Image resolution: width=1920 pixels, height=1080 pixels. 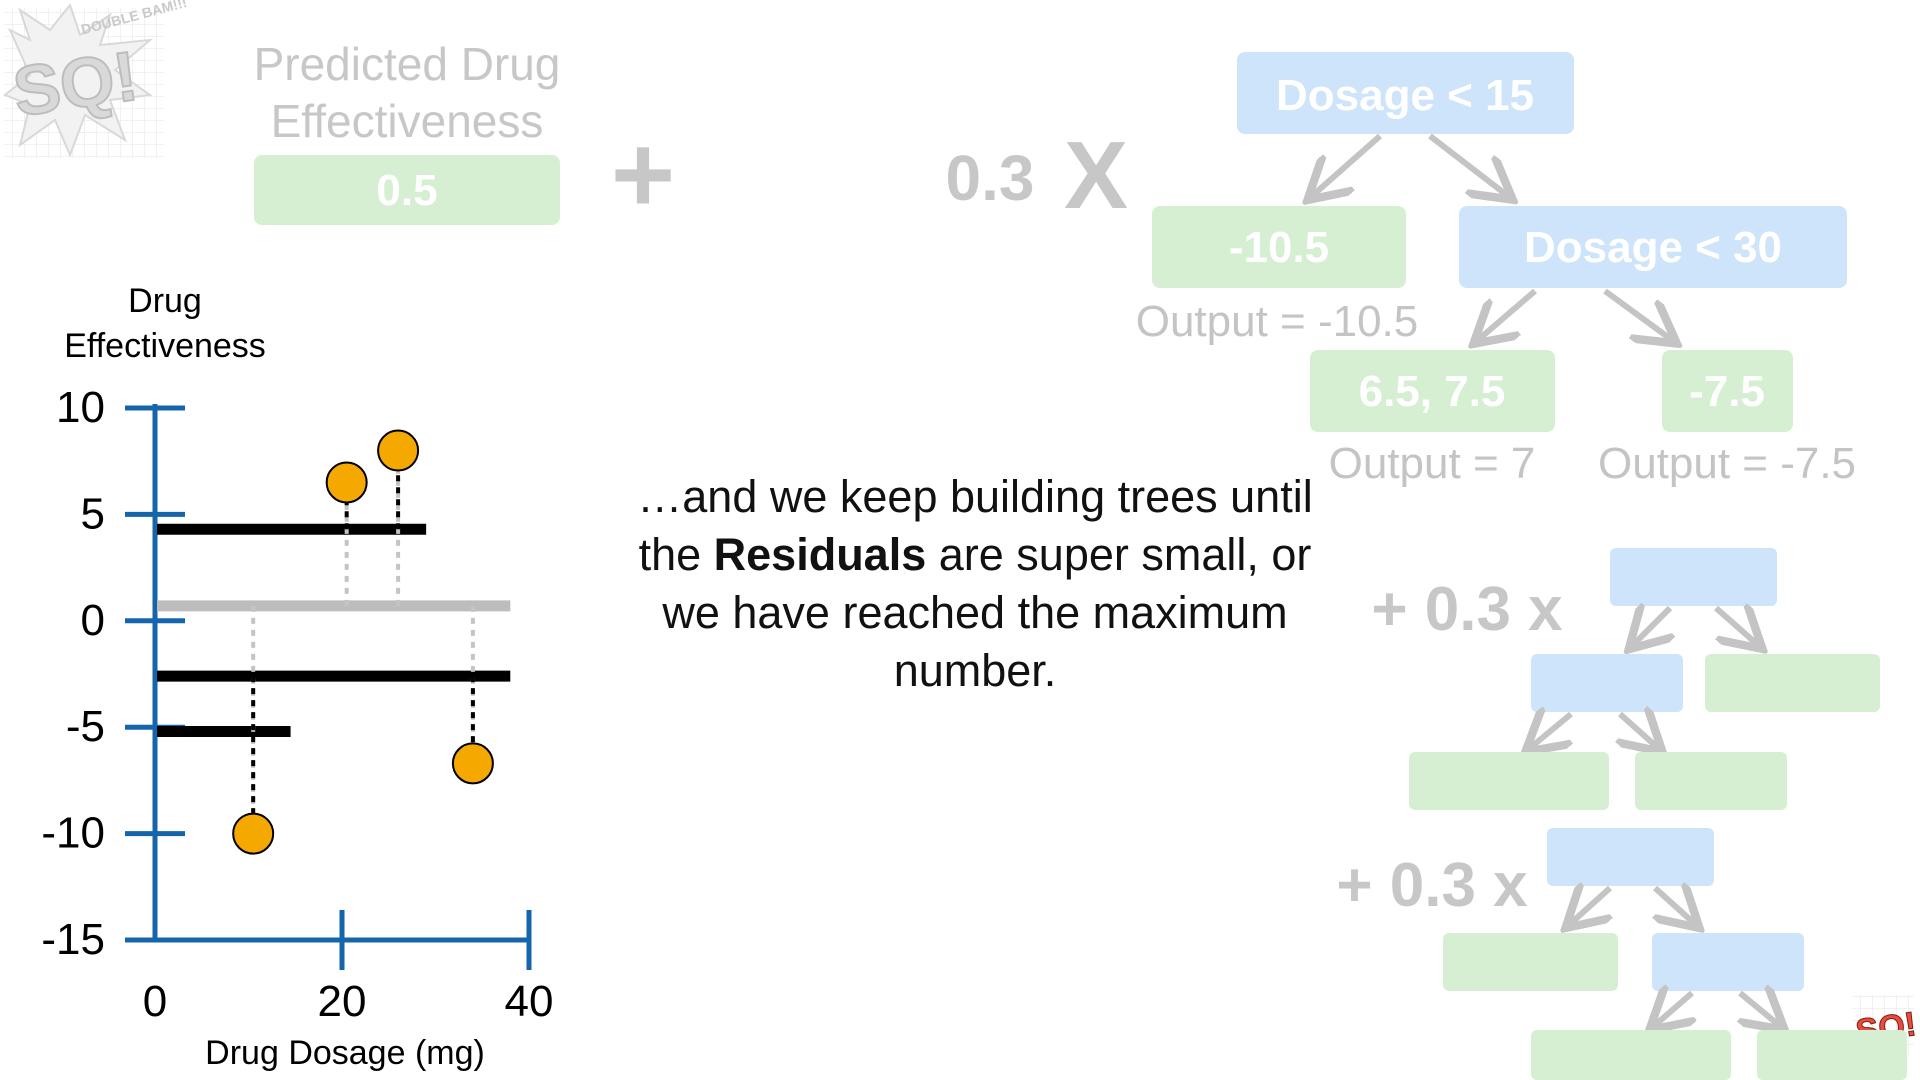 What do you see at coordinates (1621, 954) in the screenshot?
I see `third-tree: + 0.3 x` at bounding box center [1621, 954].